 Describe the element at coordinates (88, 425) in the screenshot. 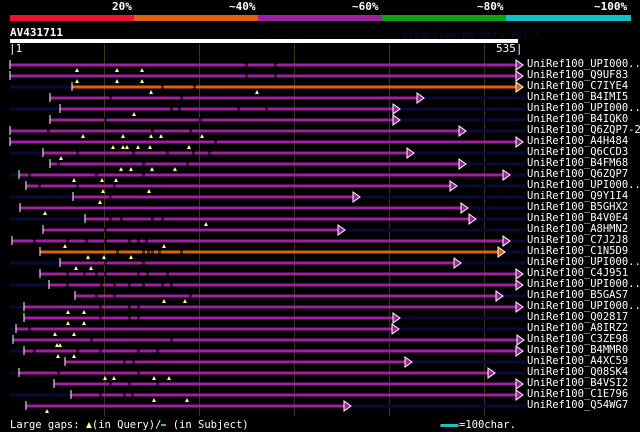

I see `query-gap-icon` at that location.